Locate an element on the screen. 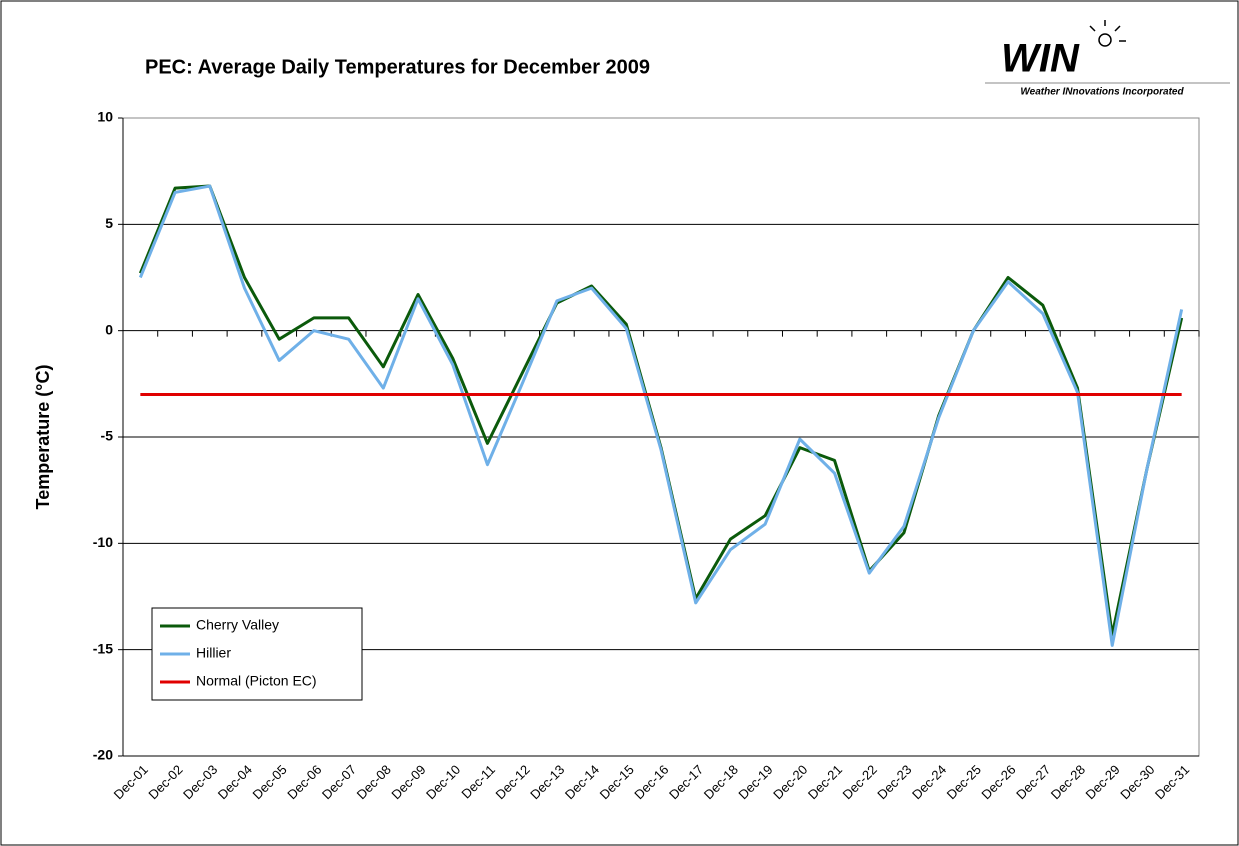 This screenshot has width=1239, height=846. y-tick-label: 0 is located at coordinates (109, 329).